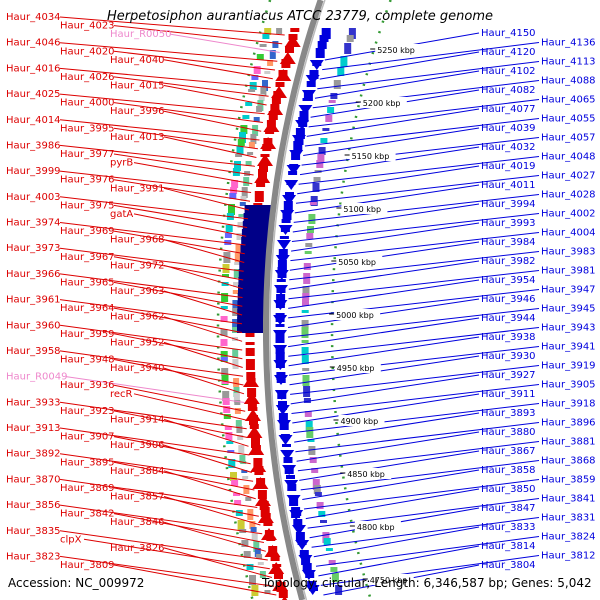 This screenshot has width=600, height=600. What do you see at coordinates (568, 176) in the screenshot?
I see `reverse-gene-label: Haur_4027` at bounding box center [568, 176].